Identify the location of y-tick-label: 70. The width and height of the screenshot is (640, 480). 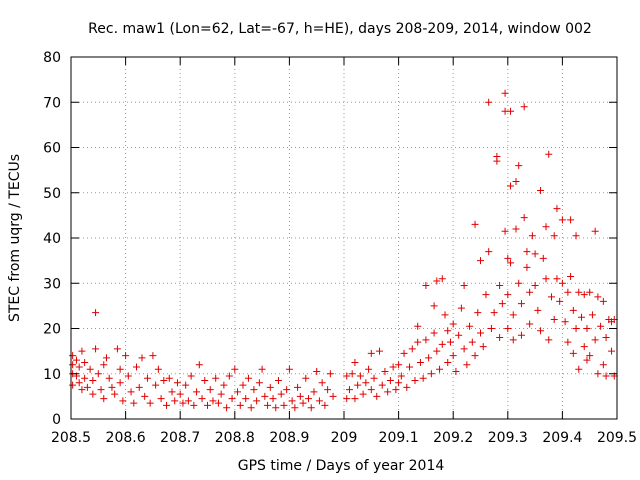
(52, 103).